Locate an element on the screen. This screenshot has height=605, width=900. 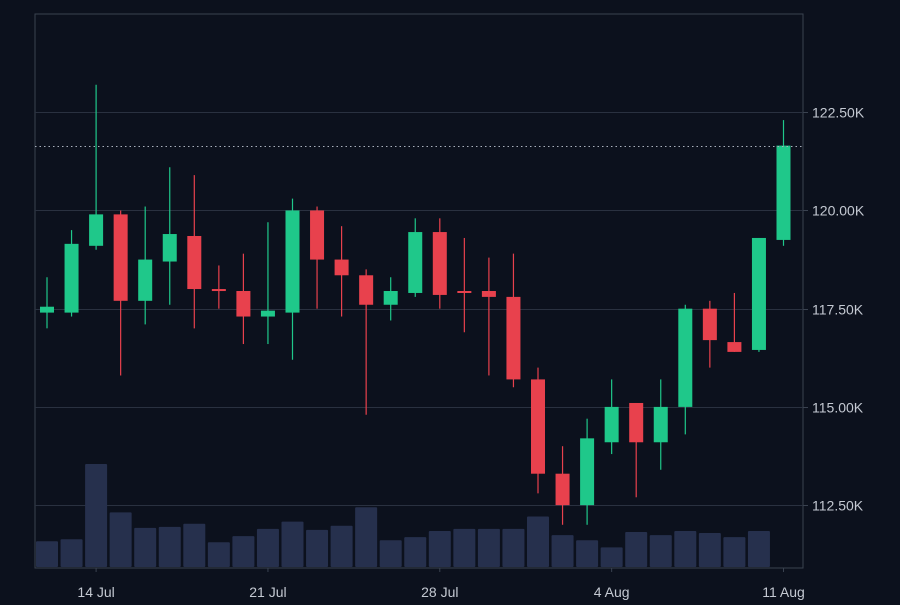
x-tick-label: 28 Jul is located at coordinates (439, 592).